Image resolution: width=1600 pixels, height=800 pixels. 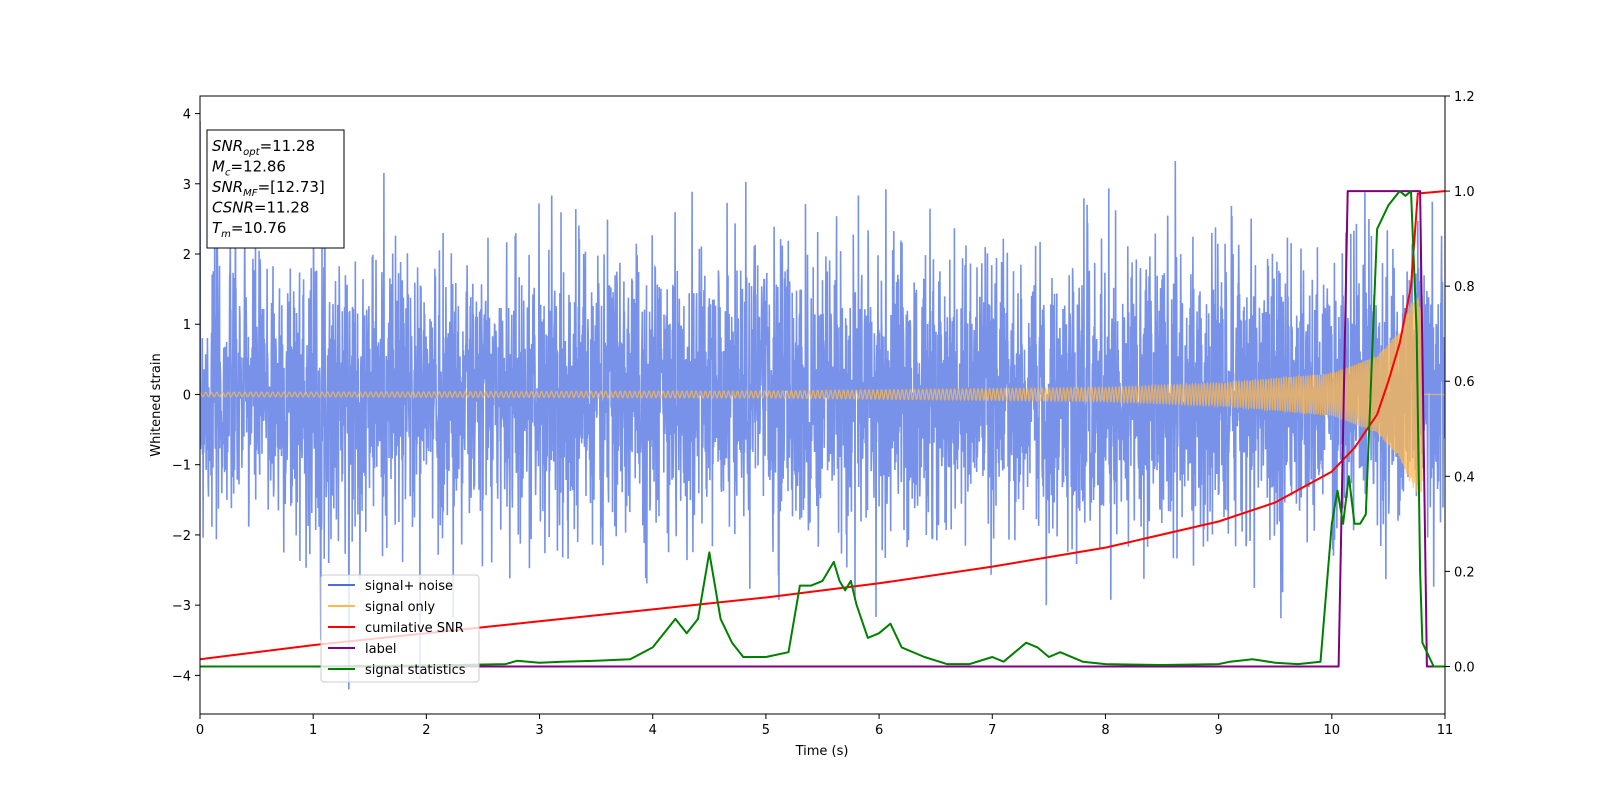 I want to click on y2-tick-label: 0.8, so click(x=1464, y=287).